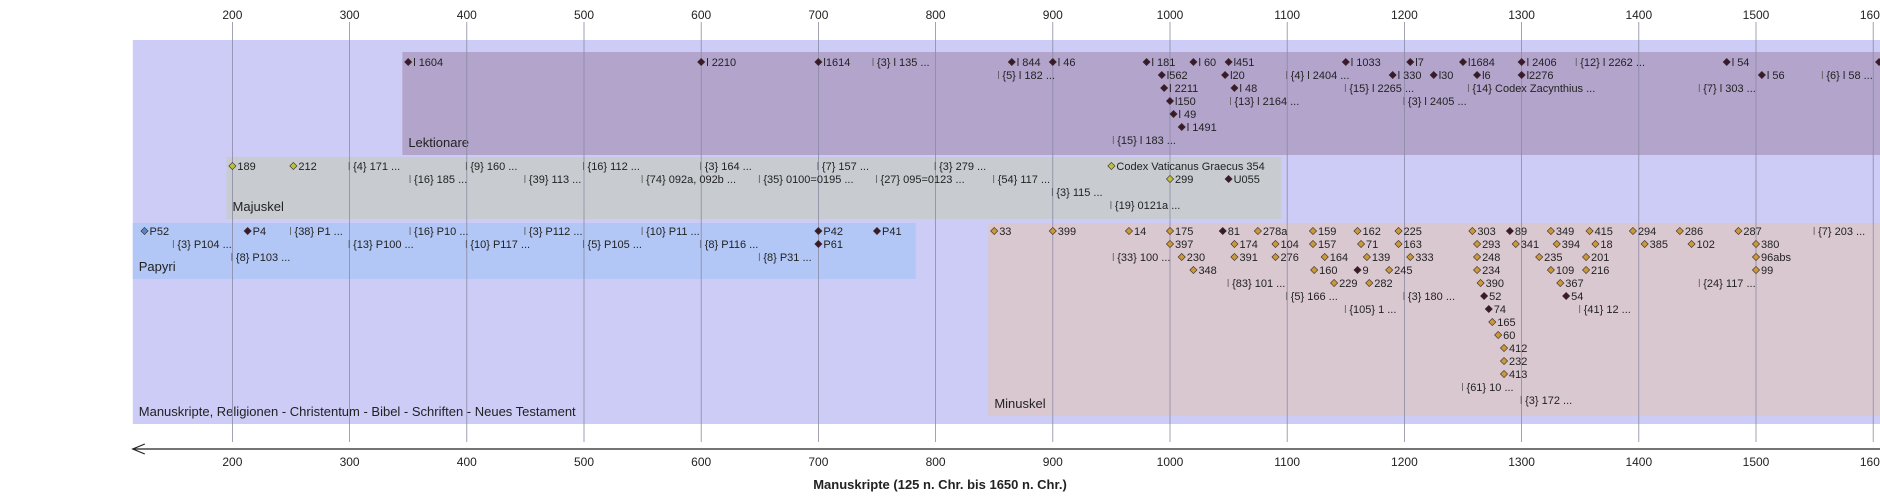 The height and width of the screenshot is (497, 1880). I want to click on item-label: P41, so click(892, 232).